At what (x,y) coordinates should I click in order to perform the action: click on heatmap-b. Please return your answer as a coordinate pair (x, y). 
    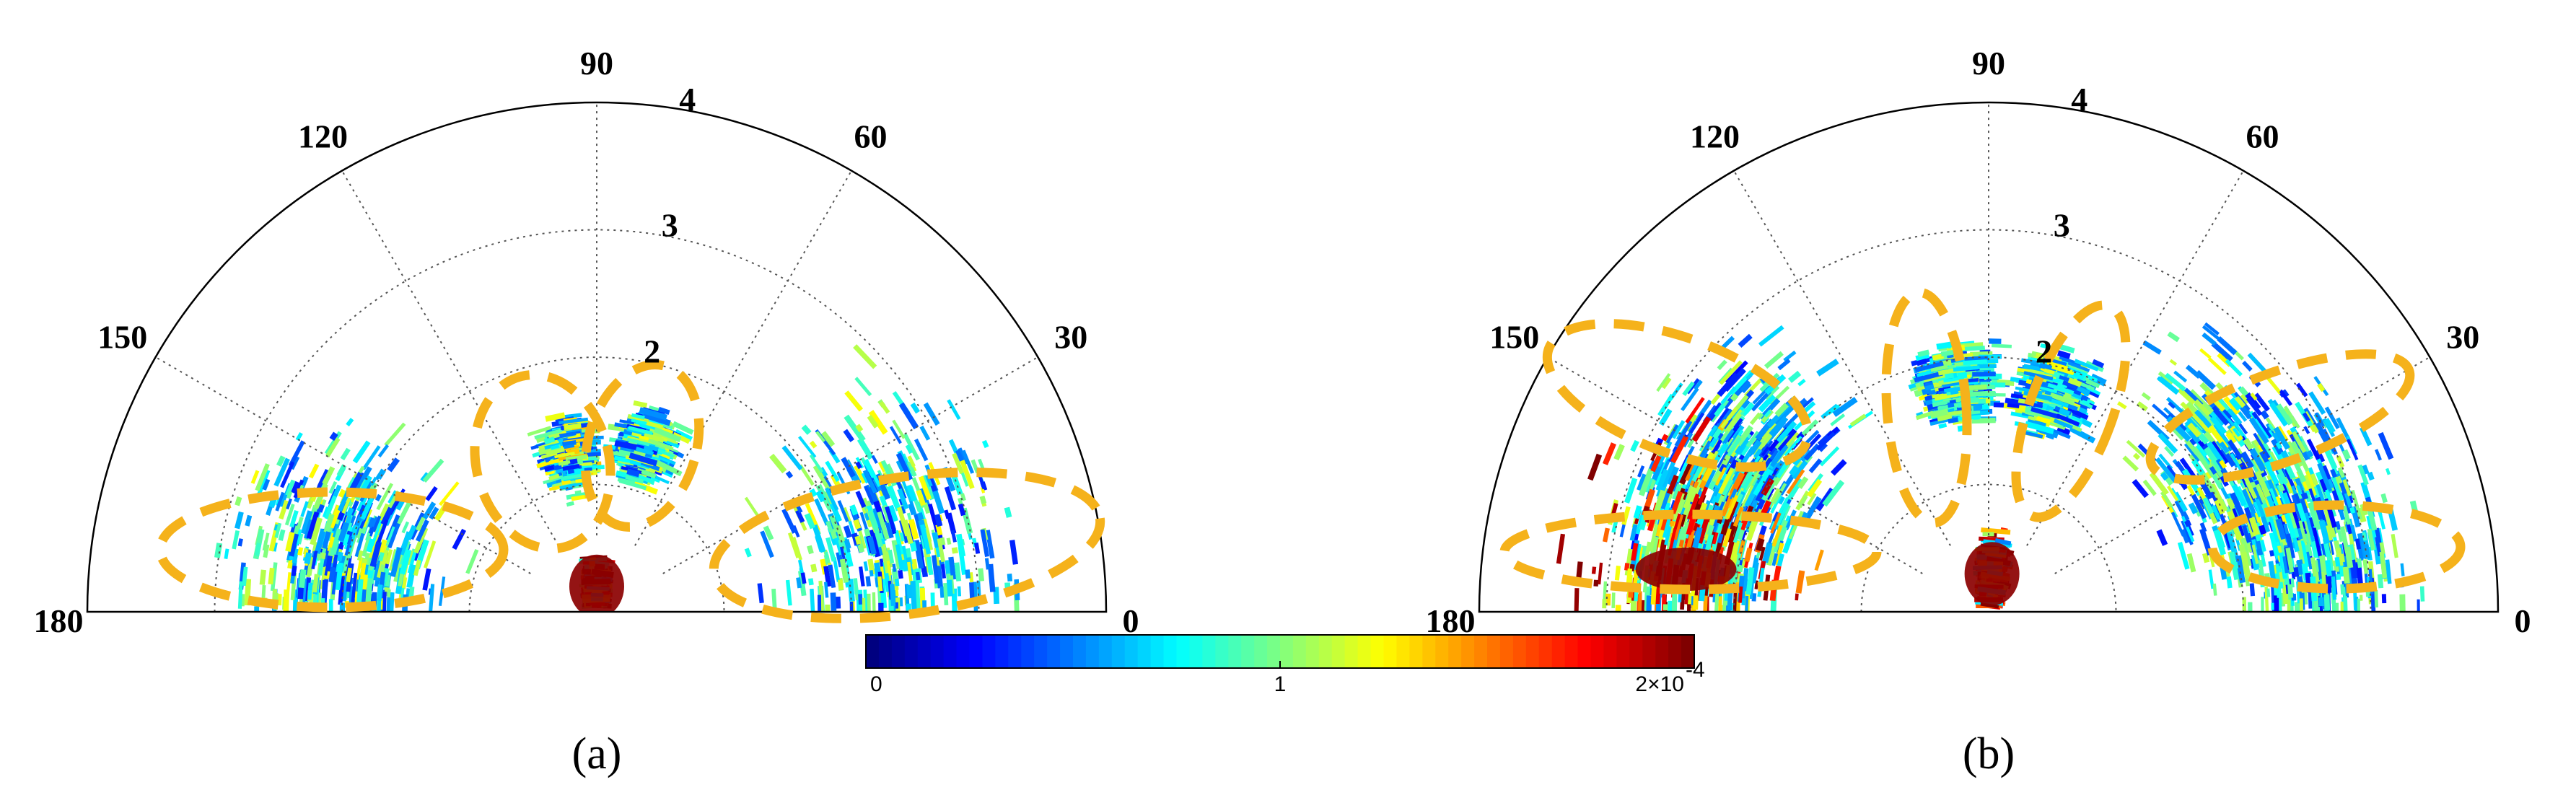
    Looking at the image, I should click on (1990, 467).